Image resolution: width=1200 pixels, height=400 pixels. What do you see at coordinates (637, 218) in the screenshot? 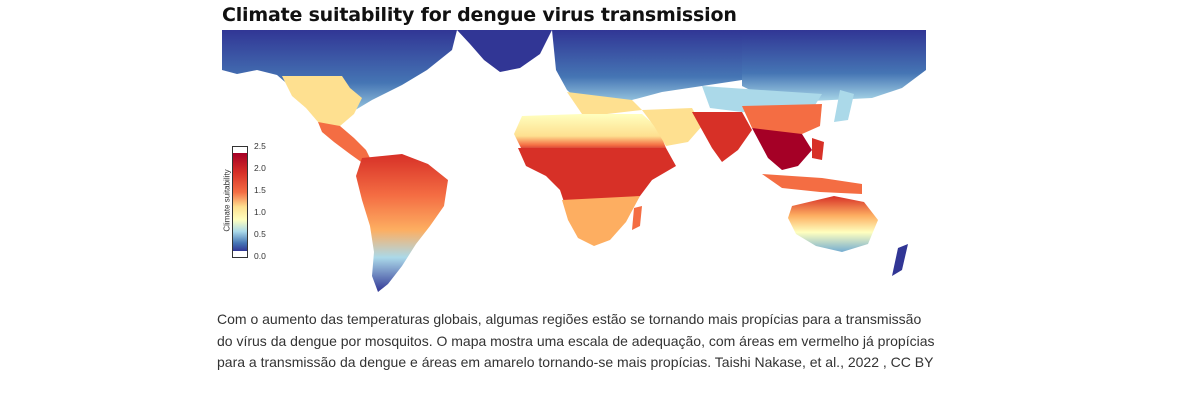
I see `madagascar-region` at bounding box center [637, 218].